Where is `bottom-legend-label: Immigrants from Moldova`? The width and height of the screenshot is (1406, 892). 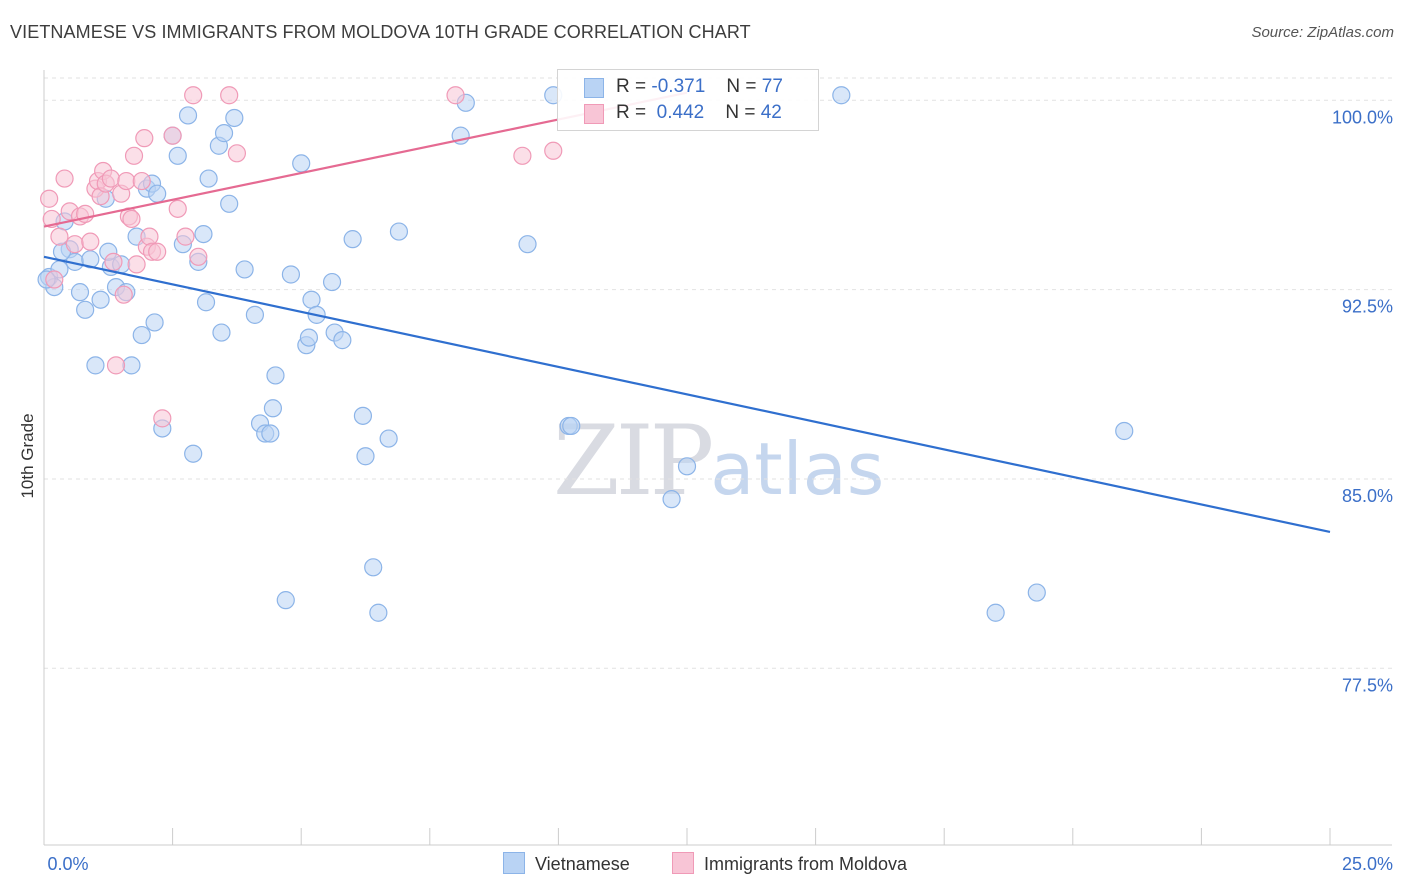 bottom-legend-label: Immigrants from Moldova is located at coordinates (806, 864).